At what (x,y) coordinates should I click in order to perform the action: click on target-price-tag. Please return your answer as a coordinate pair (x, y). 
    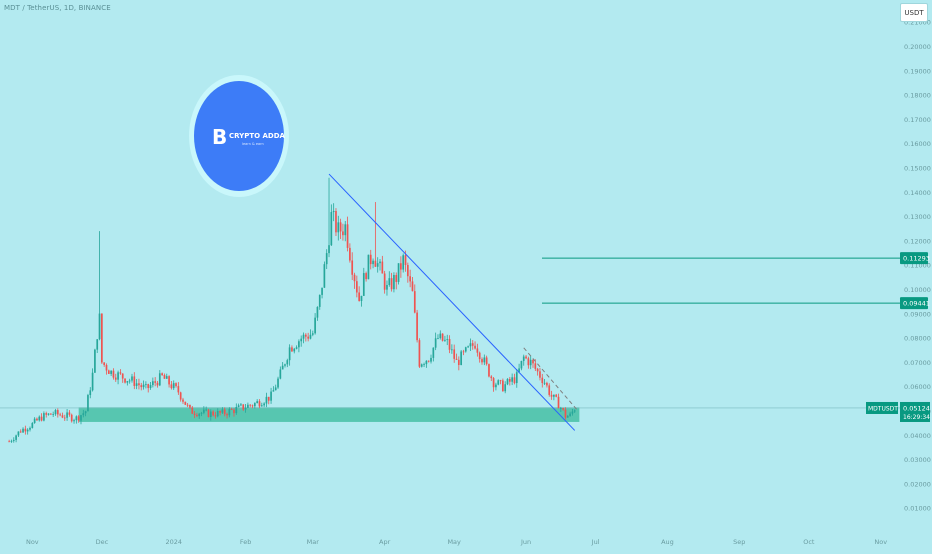
    Looking at the image, I should click on (914, 303).